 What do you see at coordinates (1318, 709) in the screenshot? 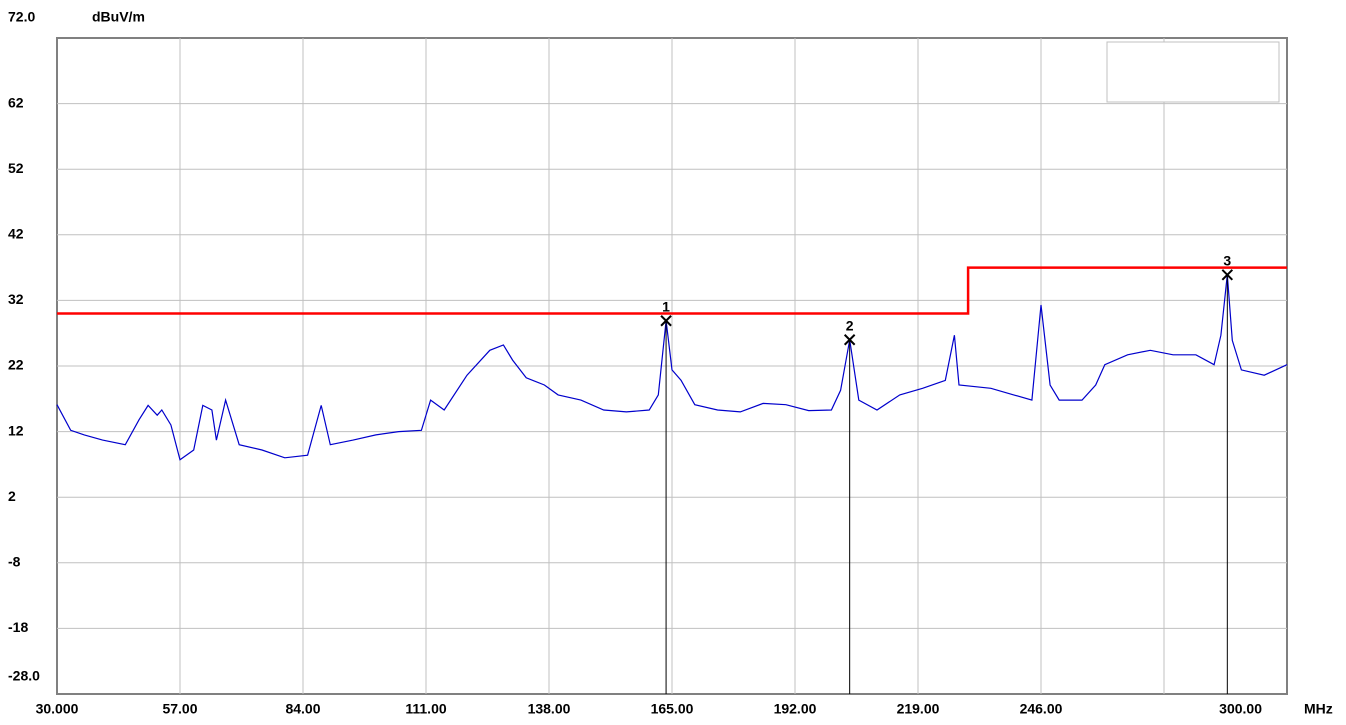
I see `x-axis-label: MHz` at bounding box center [1318, 709].